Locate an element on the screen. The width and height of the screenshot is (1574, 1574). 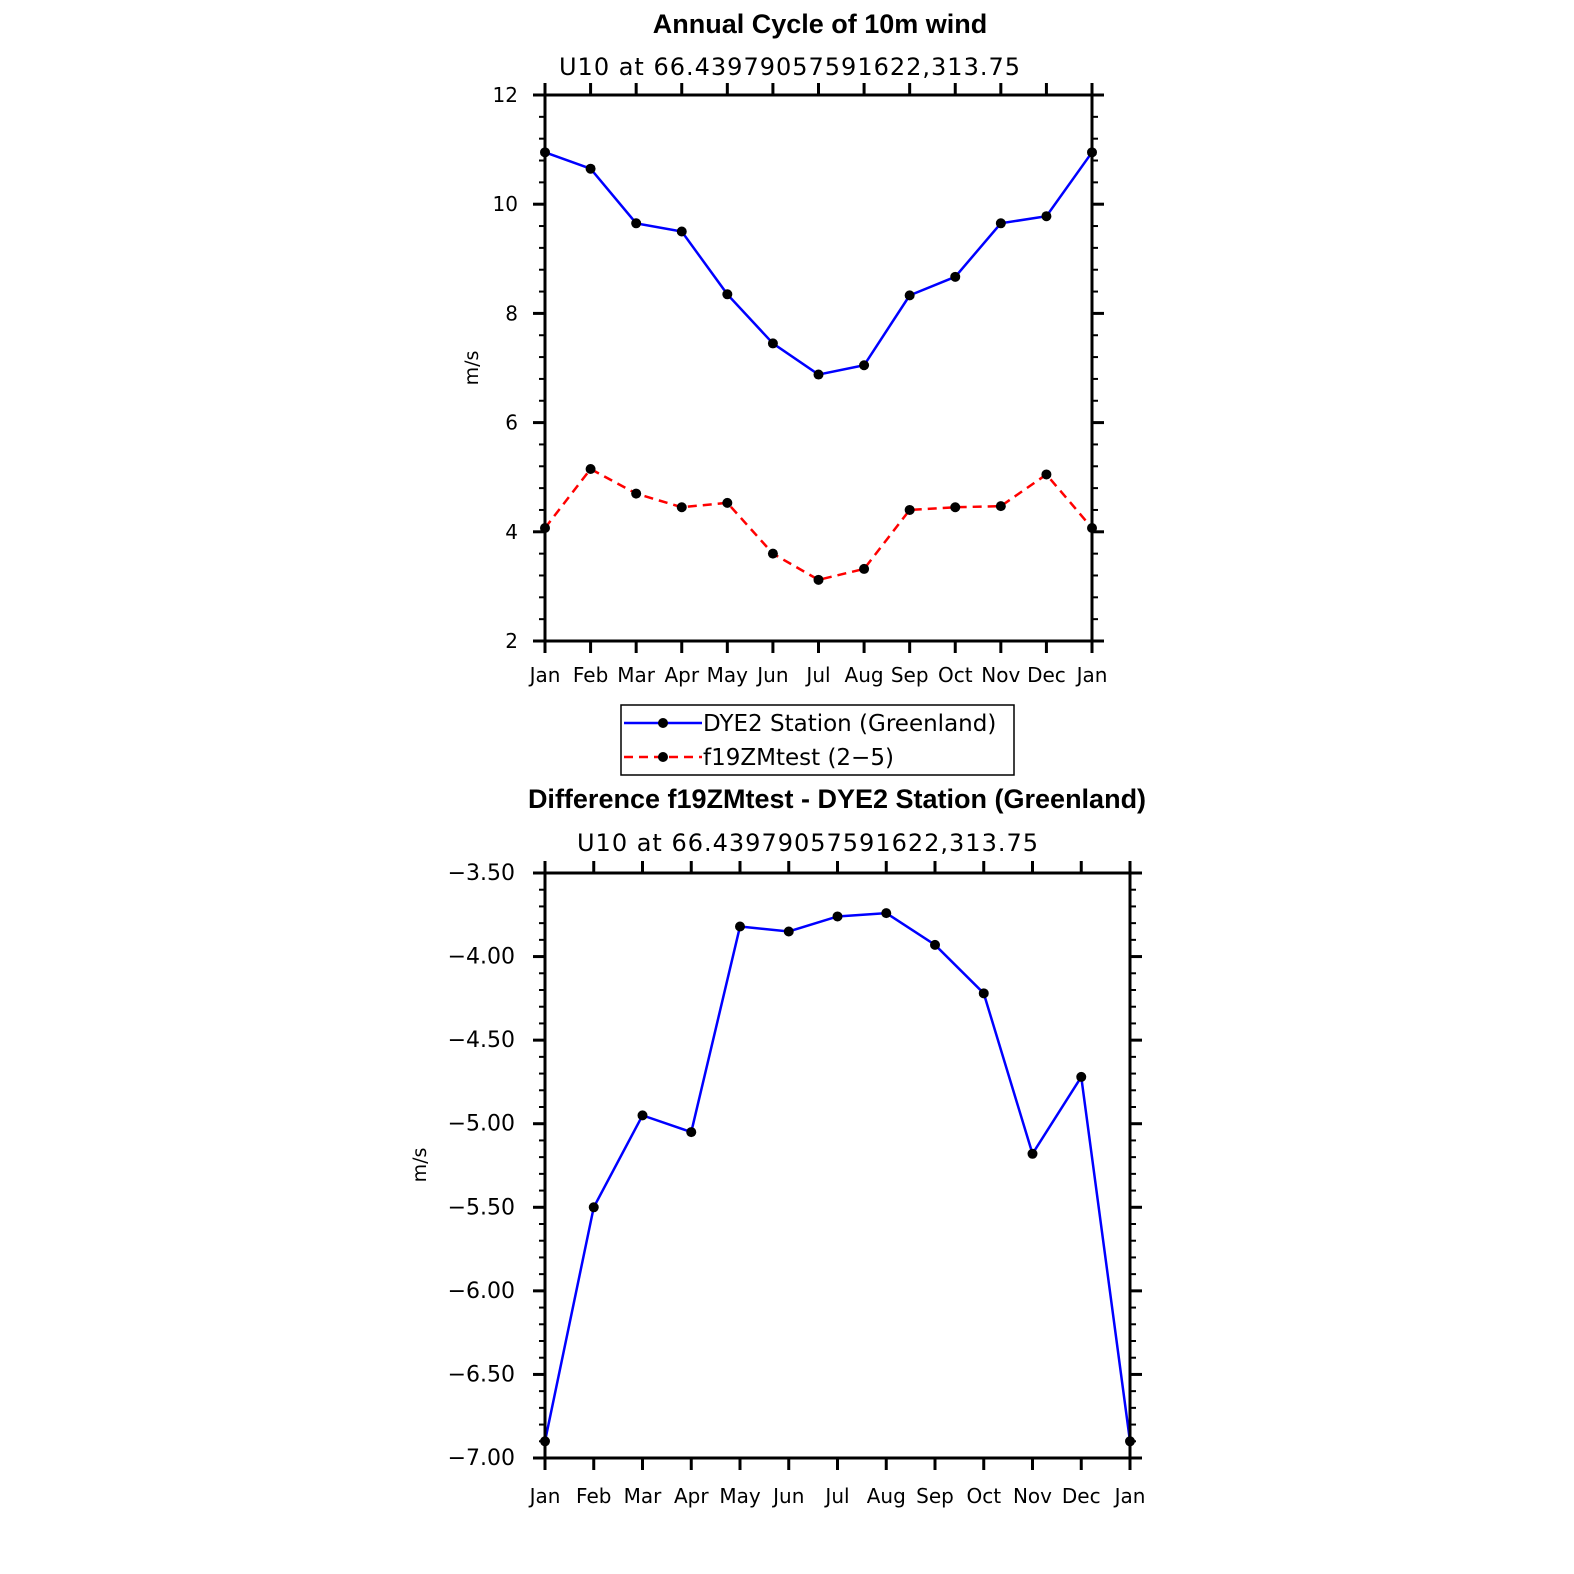
legend-marker-dye2 is located at coordinates (663, 723).